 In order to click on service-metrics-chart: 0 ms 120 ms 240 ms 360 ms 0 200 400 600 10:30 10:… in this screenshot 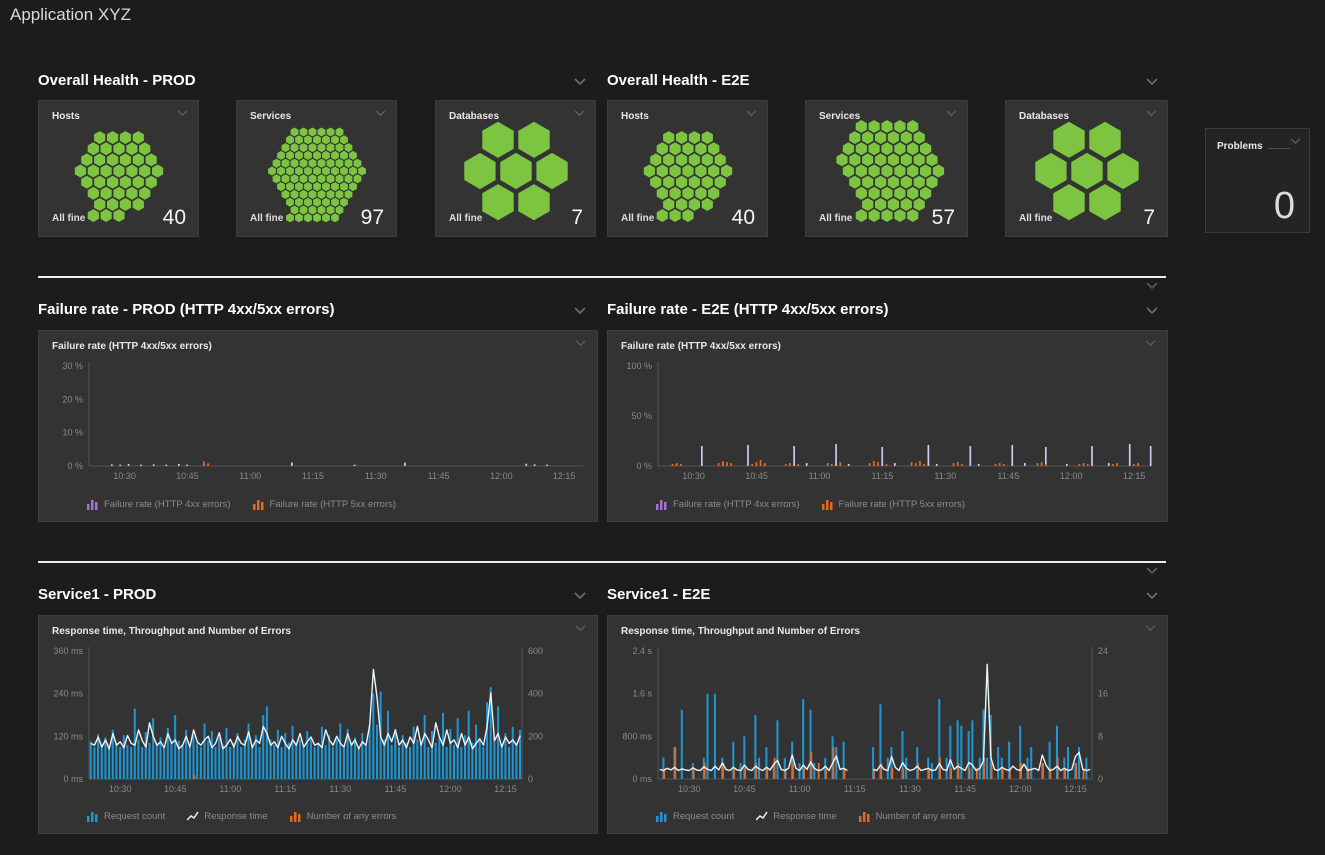, I will do `click(298, 720)`.